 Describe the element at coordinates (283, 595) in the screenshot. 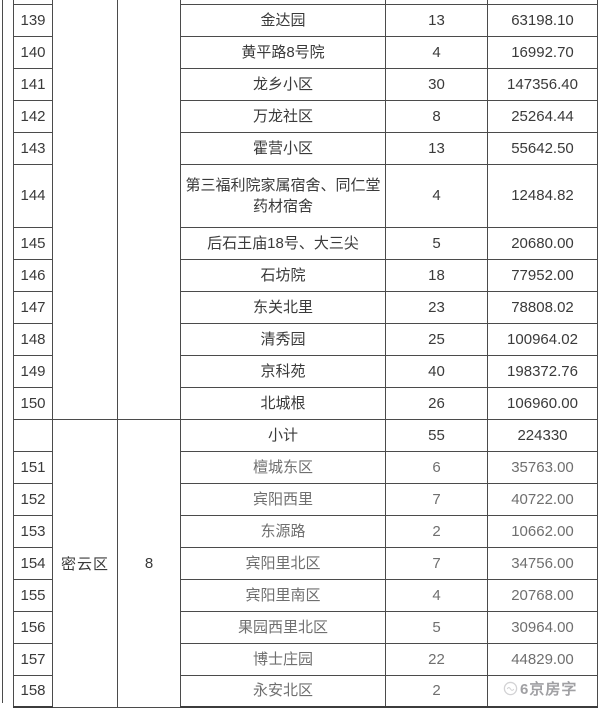

I see `community-cell: 宾阳里南区` at that location.